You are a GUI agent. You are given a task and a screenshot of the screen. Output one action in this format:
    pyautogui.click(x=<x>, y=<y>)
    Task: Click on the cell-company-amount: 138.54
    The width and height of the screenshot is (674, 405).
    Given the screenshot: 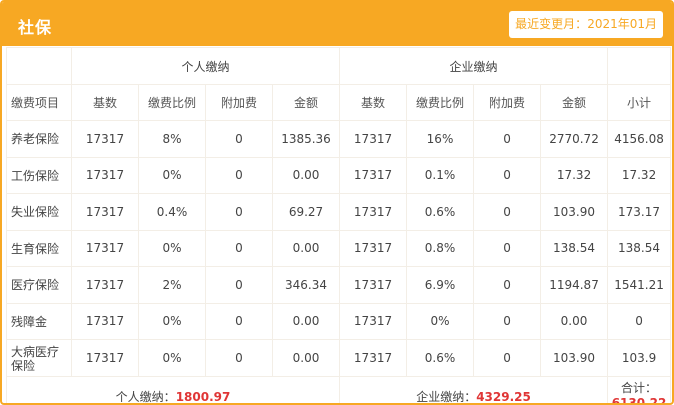 What is the action you would take?
    pyautogui.click(x=574, y=248)
    